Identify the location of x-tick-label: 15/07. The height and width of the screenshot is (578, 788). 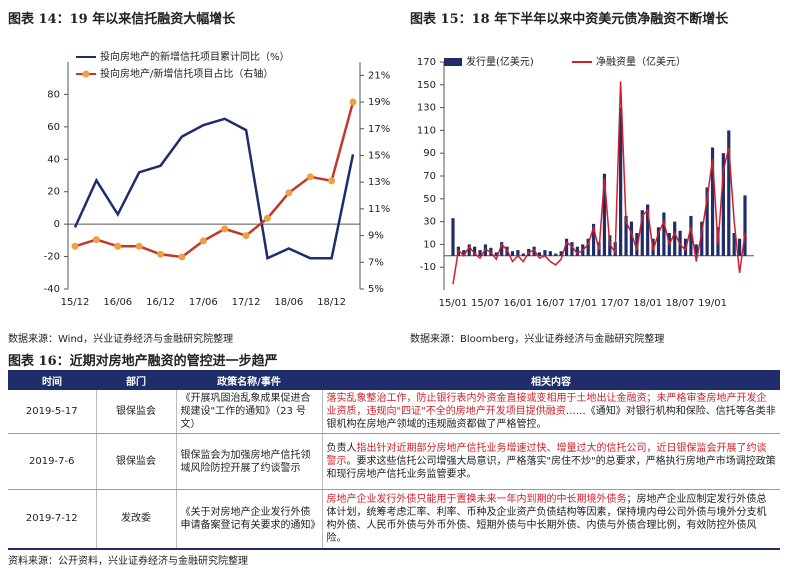
(485, 303).